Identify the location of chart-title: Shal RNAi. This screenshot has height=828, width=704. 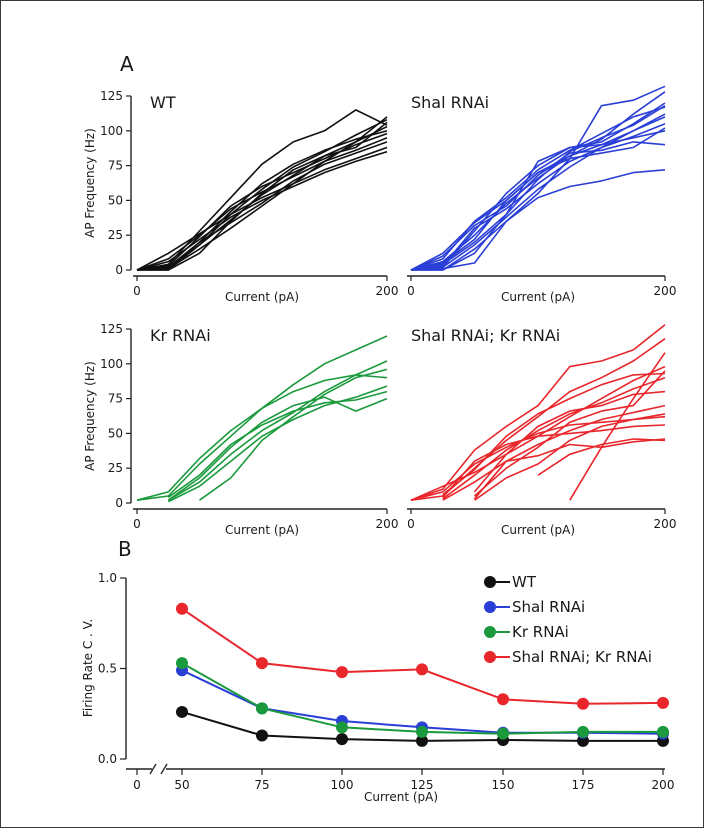
(450, 102).